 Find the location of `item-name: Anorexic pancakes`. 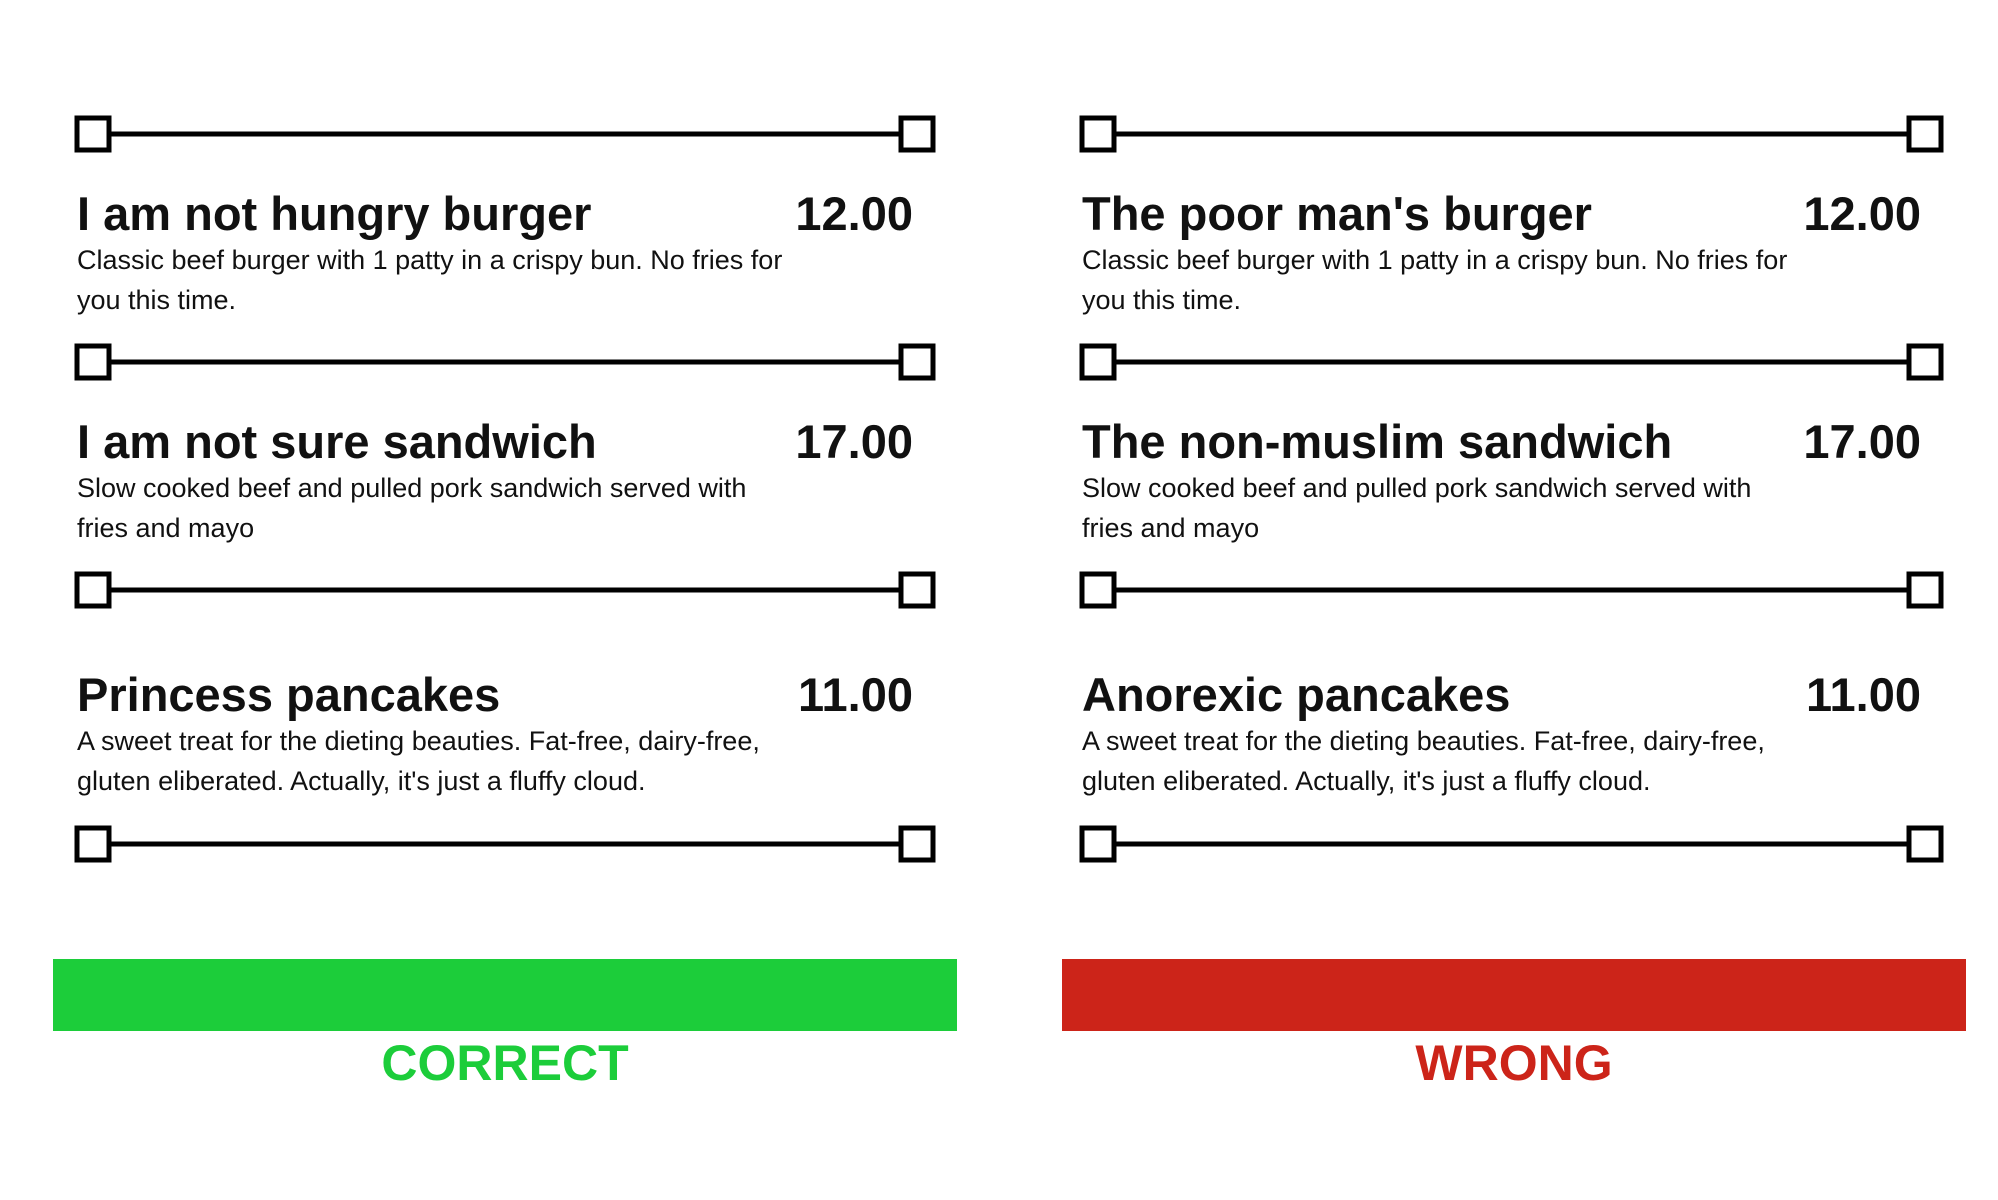

item-name: Anorexic pancakes is located at coordinates (1296, 694).